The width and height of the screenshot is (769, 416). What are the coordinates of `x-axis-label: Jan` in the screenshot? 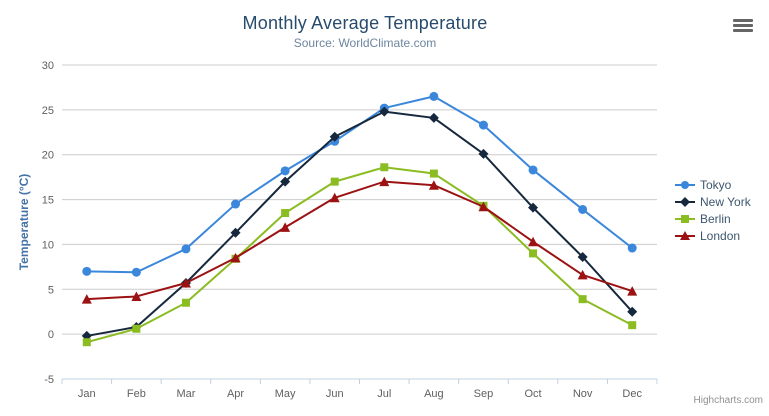 It's located at (87, 394).